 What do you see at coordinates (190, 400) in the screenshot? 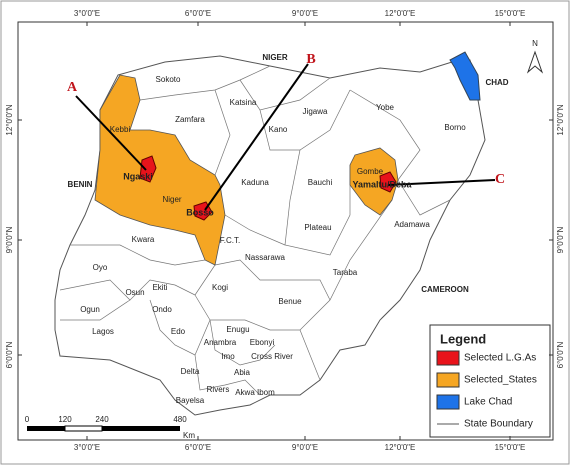
I see `state-label: Bayelsa` at bounding box center [190, 400].